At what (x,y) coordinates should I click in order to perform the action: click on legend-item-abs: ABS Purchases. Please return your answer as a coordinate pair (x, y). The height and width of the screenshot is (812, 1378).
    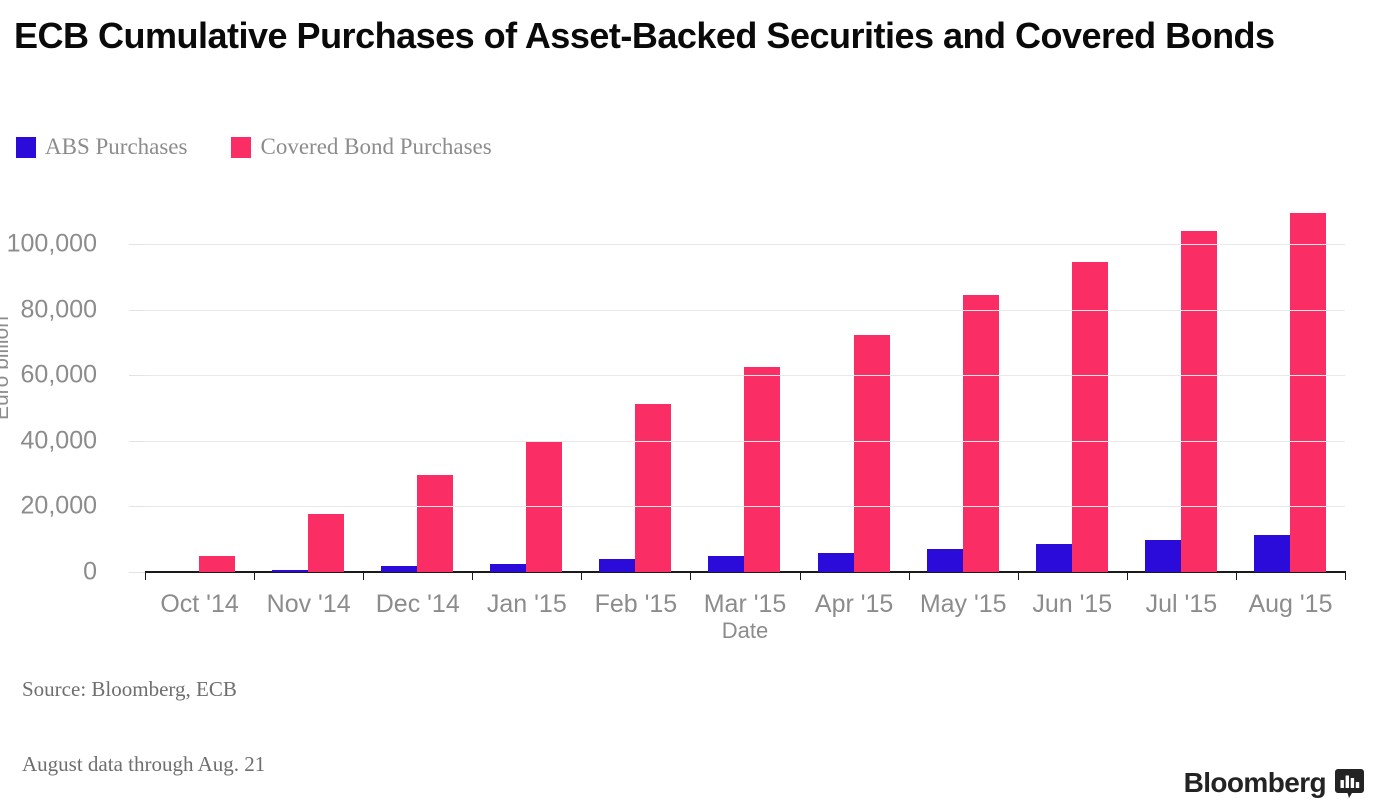
    Looking at the image, I should click on (101, 147).